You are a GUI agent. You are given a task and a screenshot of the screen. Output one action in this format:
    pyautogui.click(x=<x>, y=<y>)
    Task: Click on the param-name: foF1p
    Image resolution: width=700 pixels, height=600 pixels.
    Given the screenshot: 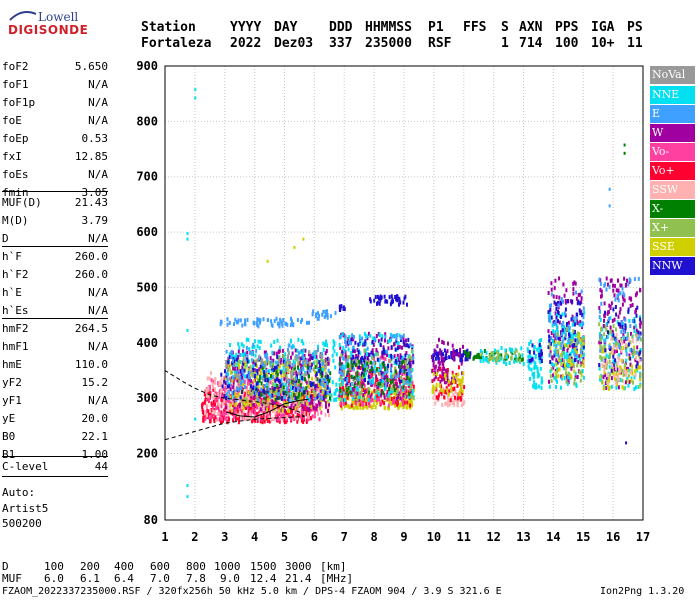 What is the action you would take?
    pyautogui.click(x=19, y=102)
    